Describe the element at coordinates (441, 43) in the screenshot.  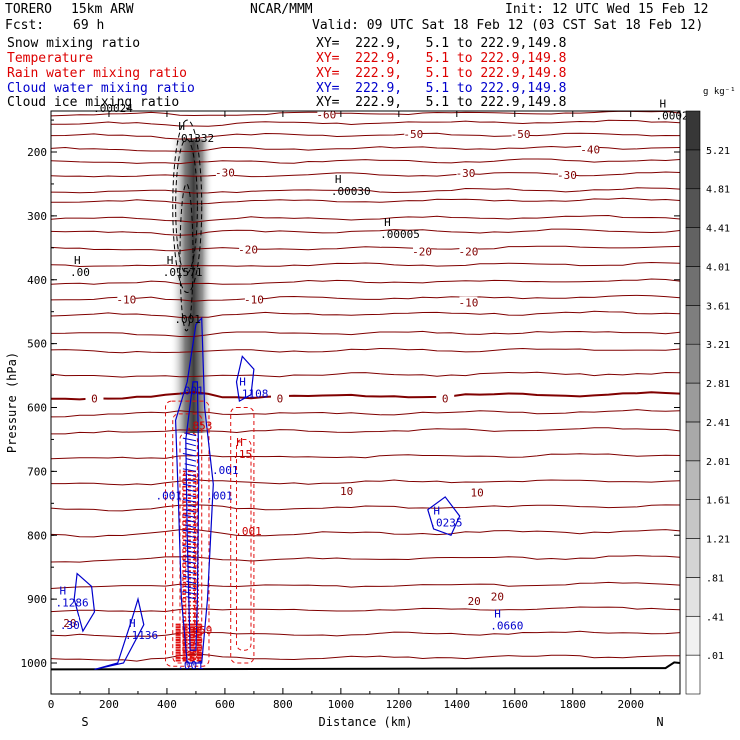
I see `xy-snow: XY= 222.9, 5.1 to 222.9,149.8` at that location.